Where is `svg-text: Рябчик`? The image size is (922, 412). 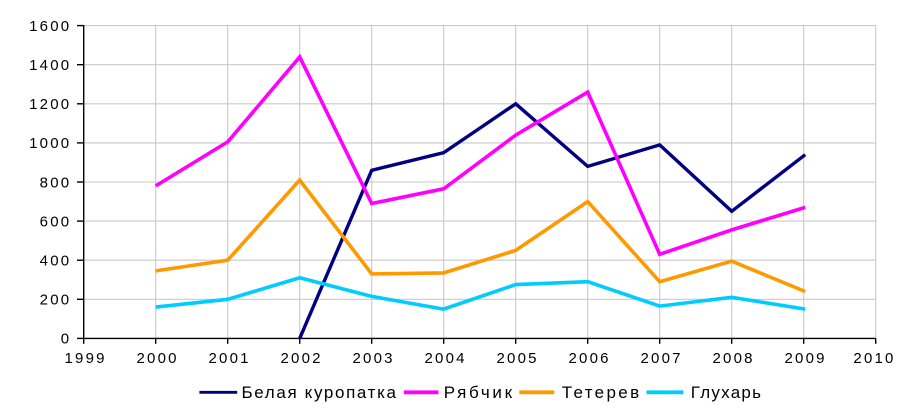
svg-text: Рябчик is located at coordinates (478, 392).